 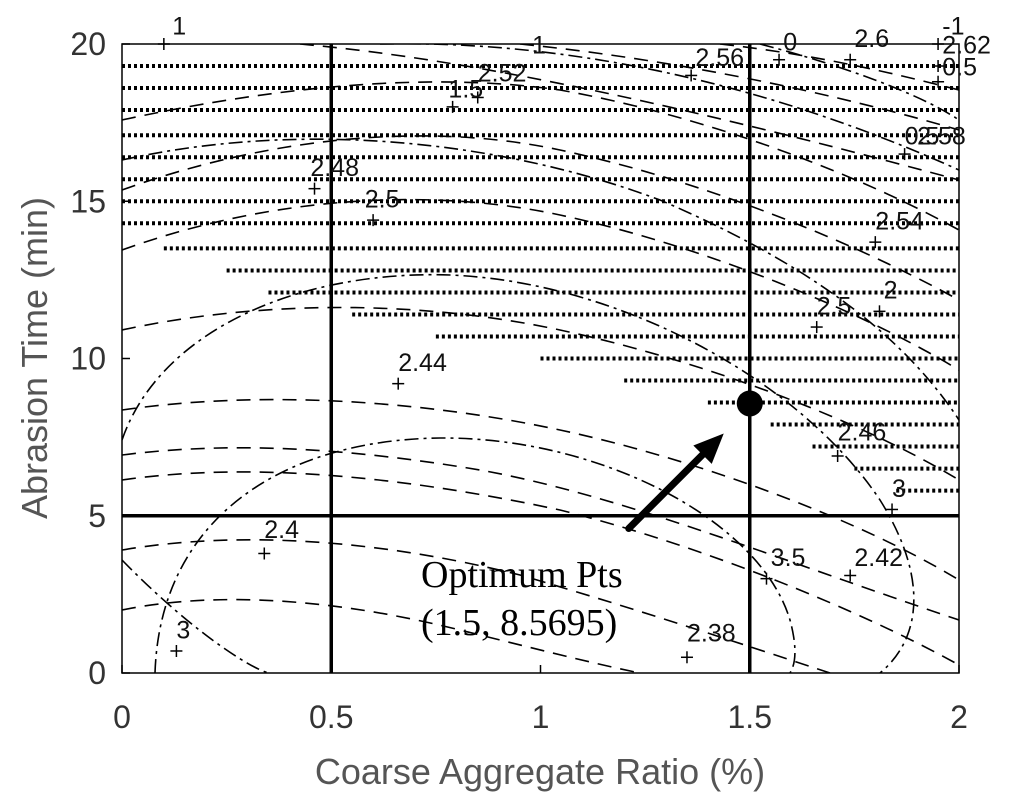 What do you see at coordinates (674, 482) in the screenshot?
I see `optimum-arrow` at bounding box center [674, 482].